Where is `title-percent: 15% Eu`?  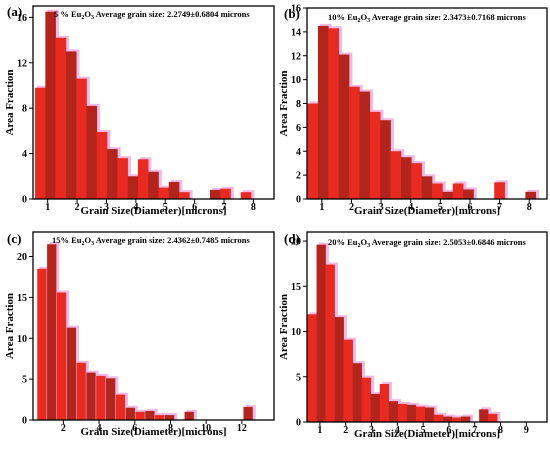
title-percent: 15% Eu is located at coordinates (67, 240).